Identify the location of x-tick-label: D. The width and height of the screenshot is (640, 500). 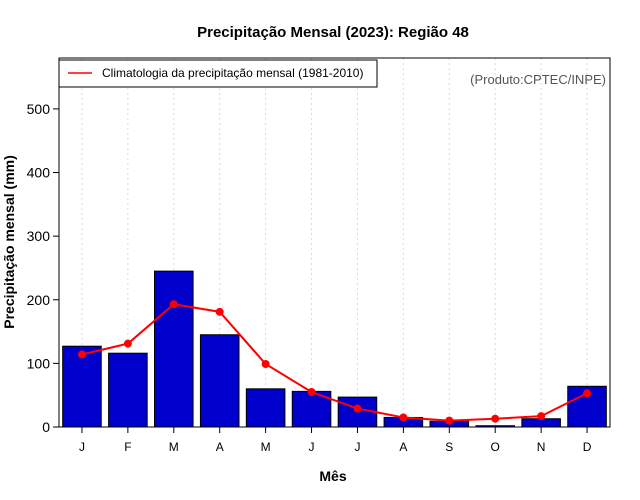
(587, 447).